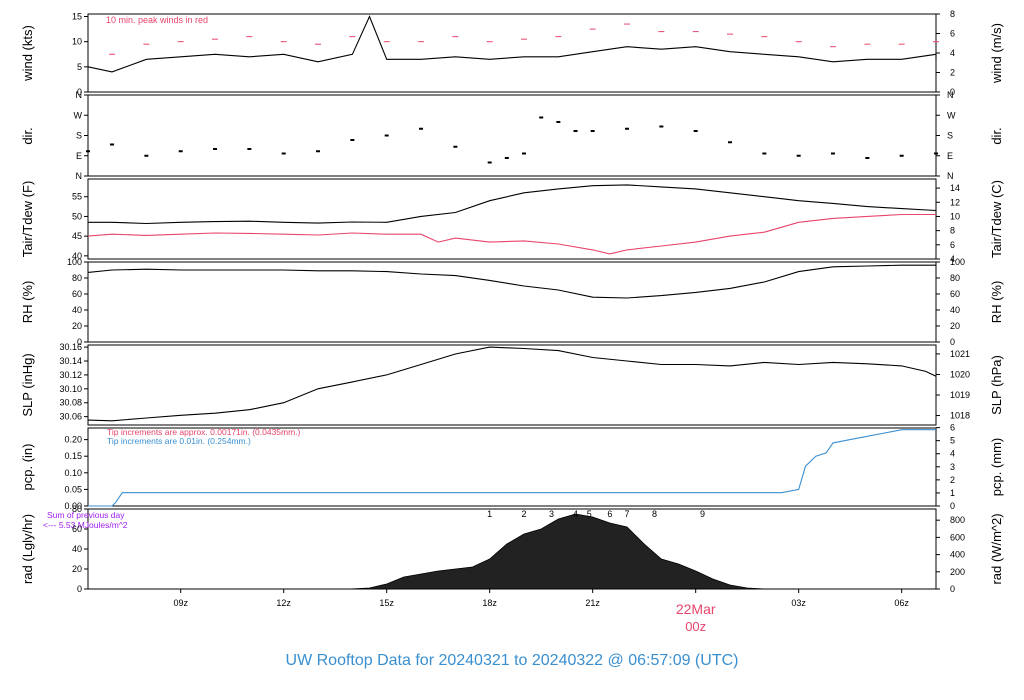 This screenshot has height=700, width=1024. What do you see at coordinates (70, 389) in the screenshot?
I see `slp-ytick-label: 30.10` at bounding box center [70, 389].